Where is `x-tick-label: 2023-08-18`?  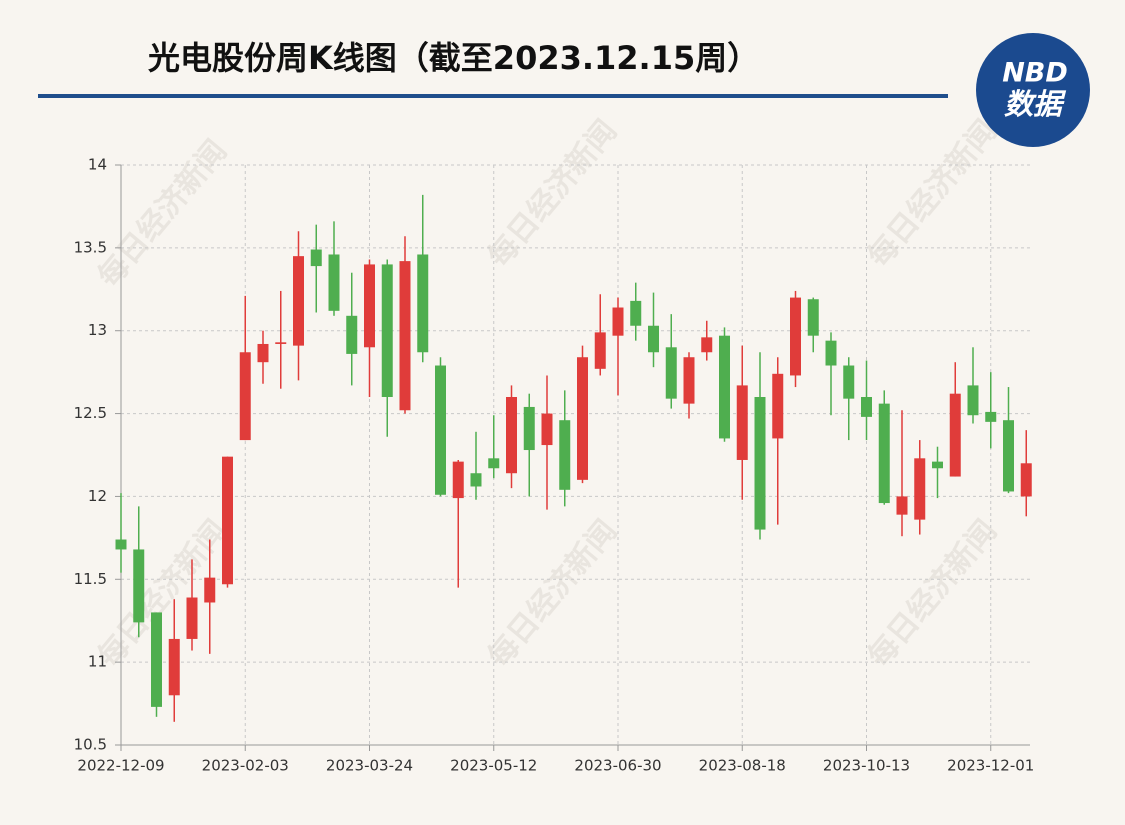
x-tick-label: 2023-08-18 is located at coordinates (742, 766).